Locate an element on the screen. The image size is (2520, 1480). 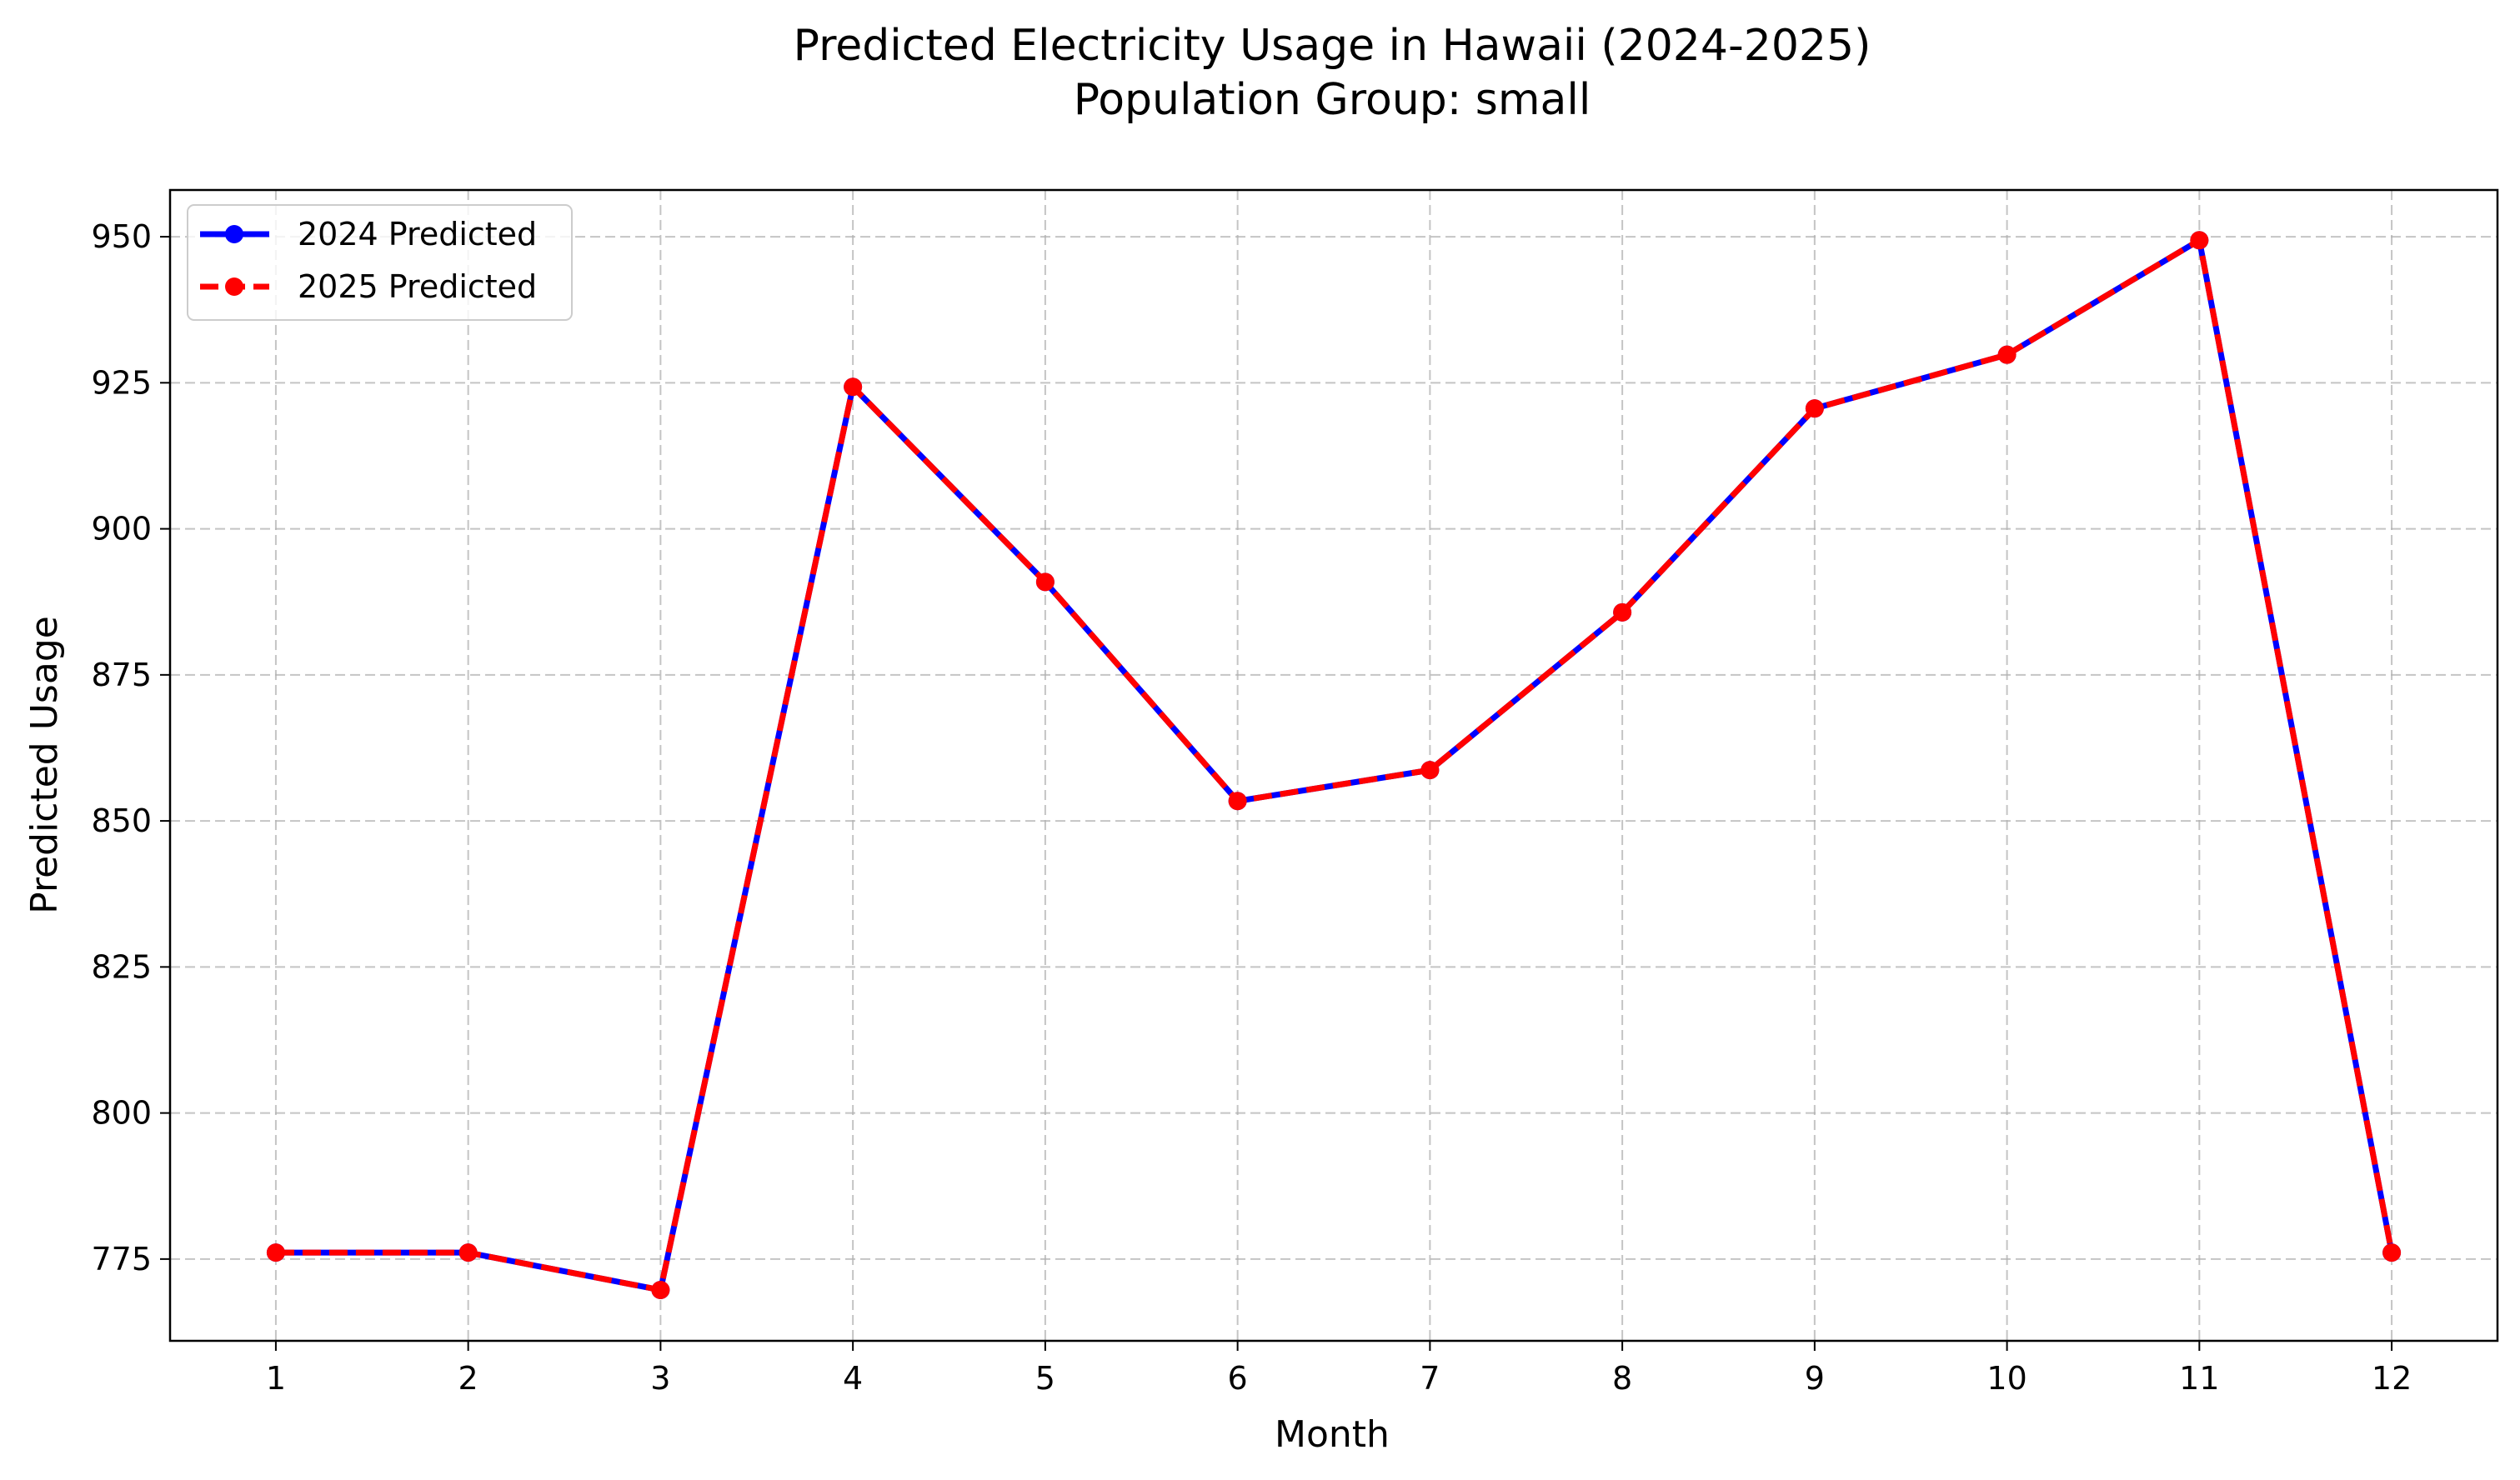
y-tick-label: 850 is located at coordinates (121, 820).